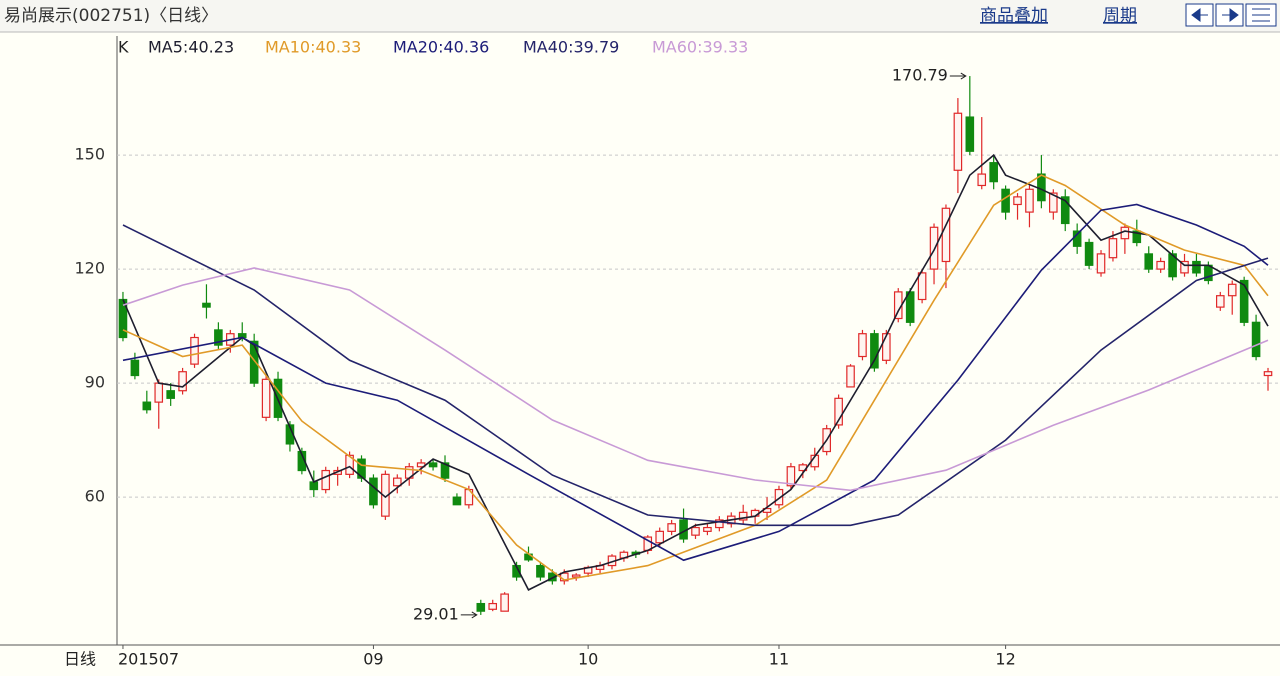 Image resolution: width=1280 pixels, height=676 pixels. Describe the element at coordinates (80, 659) in the screenshot. I see `period-label: 日线` at that location.